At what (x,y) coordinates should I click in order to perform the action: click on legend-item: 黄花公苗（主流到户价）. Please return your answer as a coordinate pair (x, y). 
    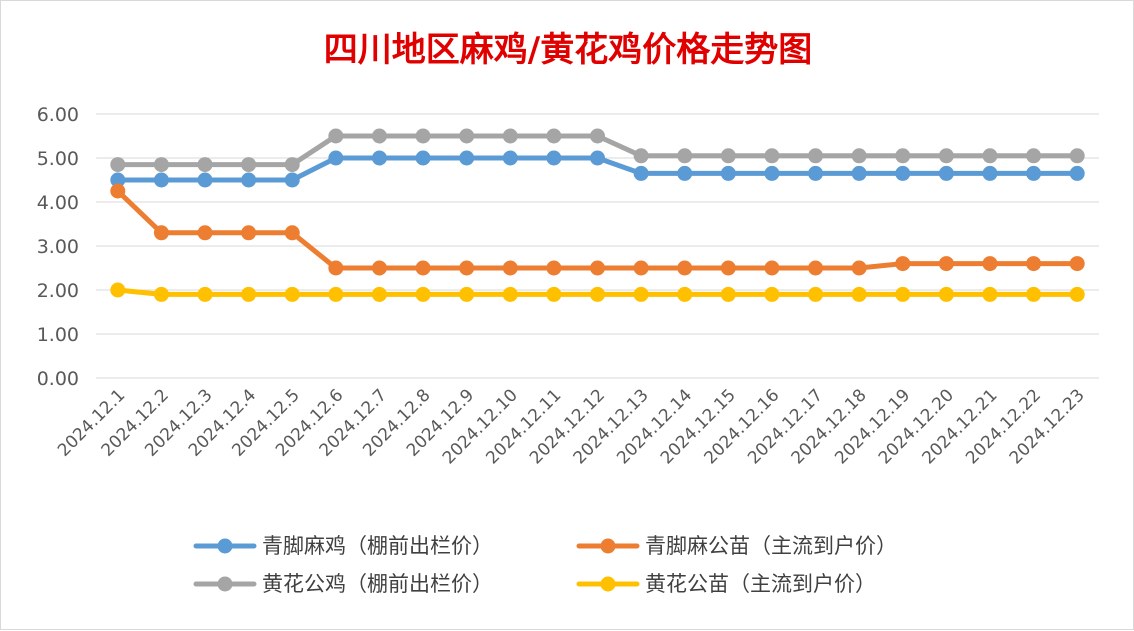
    Looking at the image, I should click on (726, 584).